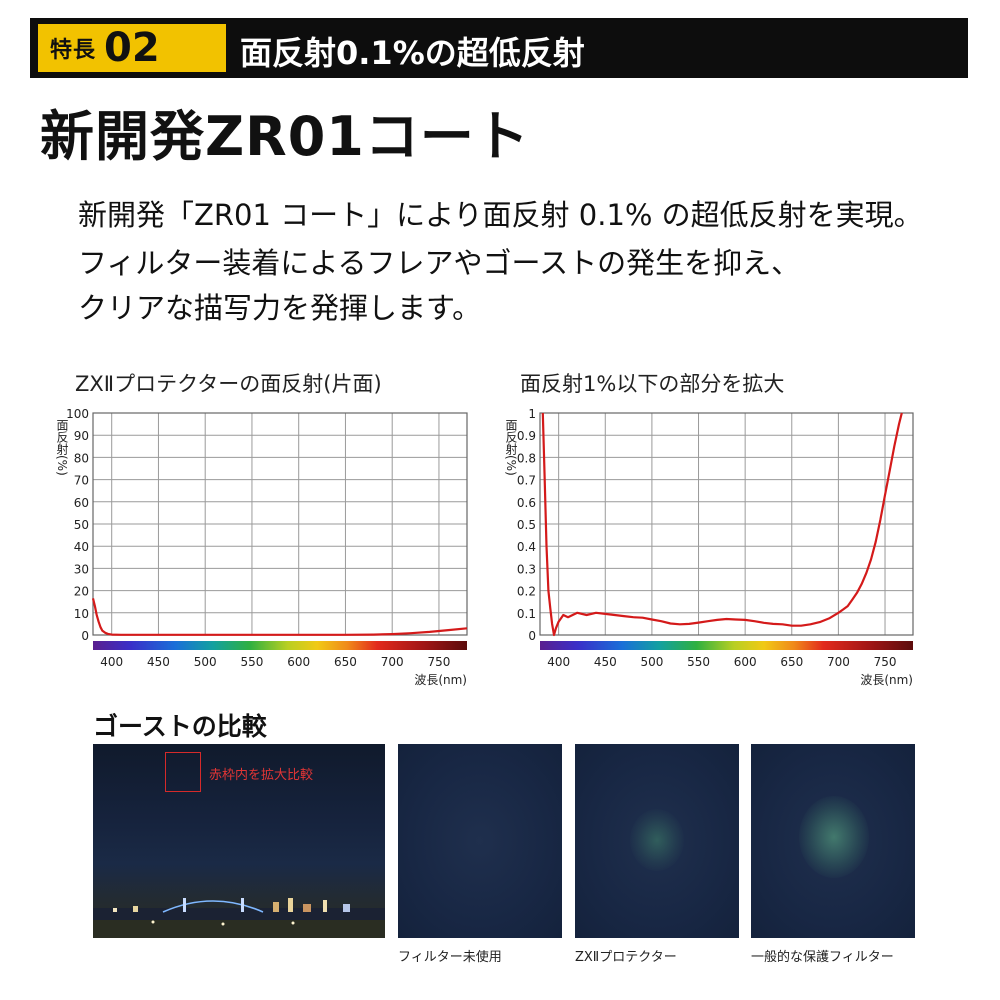 Image resolution: width=1000 pixels, height=1000 pixels. What do you see at coordinates (183, 772) in the screenshot?
I see `zoom-area-frame` at bounding box center [183, 772].